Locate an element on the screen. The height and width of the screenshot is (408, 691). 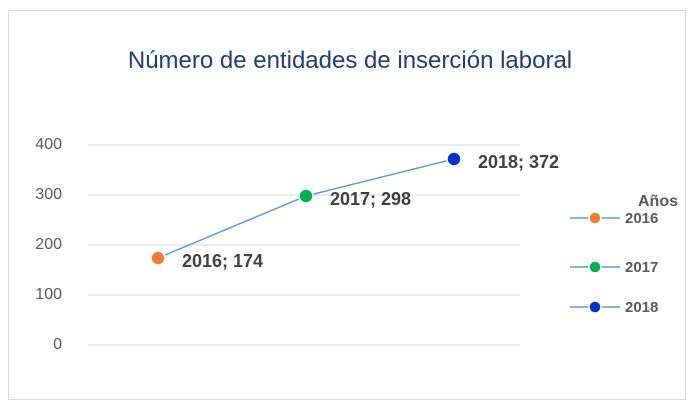
y-tick-label: 200 is located at coordinates (48, 244).